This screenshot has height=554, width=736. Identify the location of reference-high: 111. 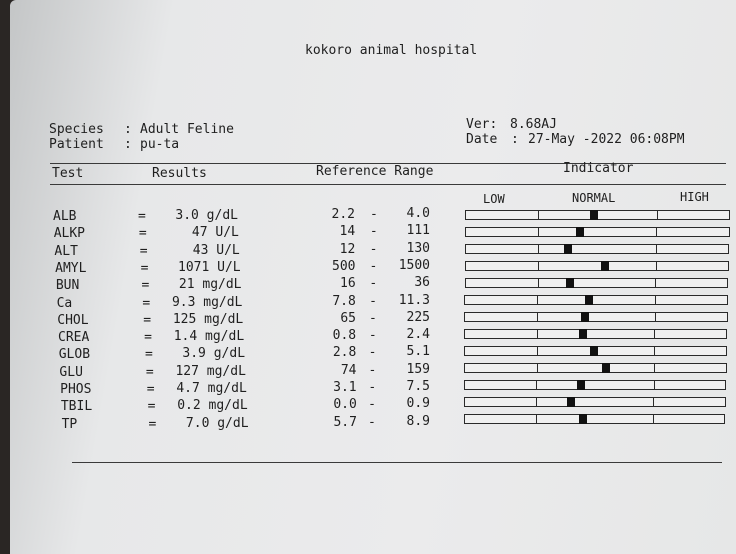
(418, 231).